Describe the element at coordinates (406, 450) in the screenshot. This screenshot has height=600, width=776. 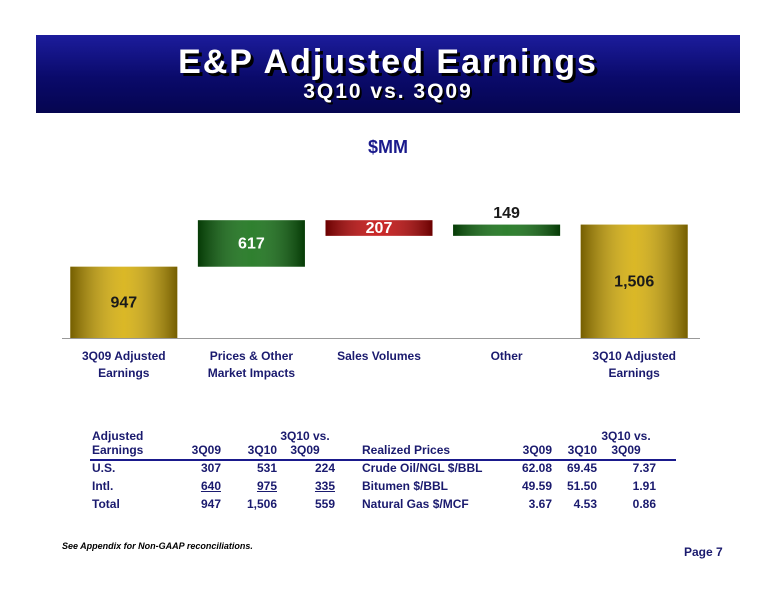
I see `table-header: Realized Prices` at that location.